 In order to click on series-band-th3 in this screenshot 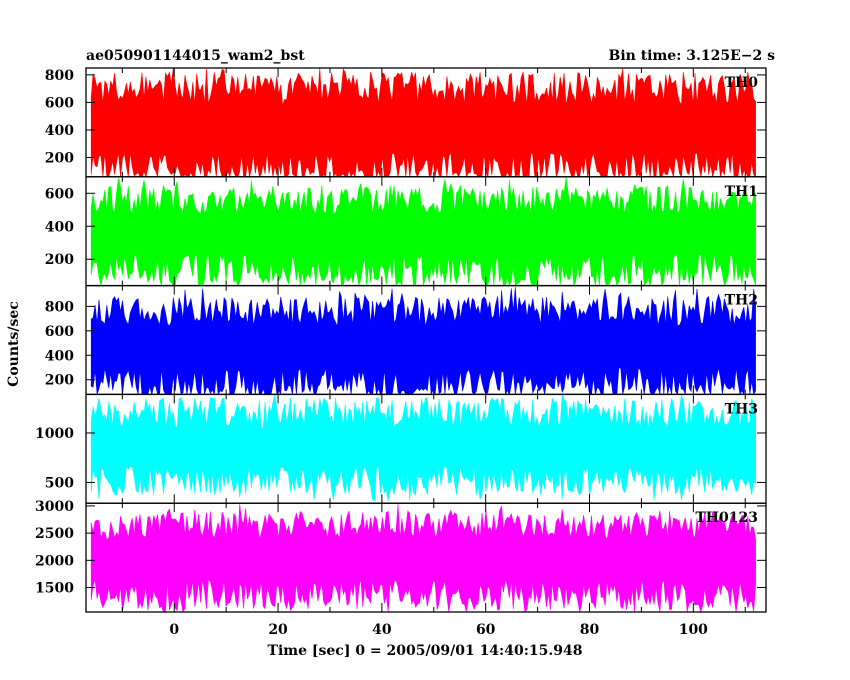, I will do `click(423, 448)`.